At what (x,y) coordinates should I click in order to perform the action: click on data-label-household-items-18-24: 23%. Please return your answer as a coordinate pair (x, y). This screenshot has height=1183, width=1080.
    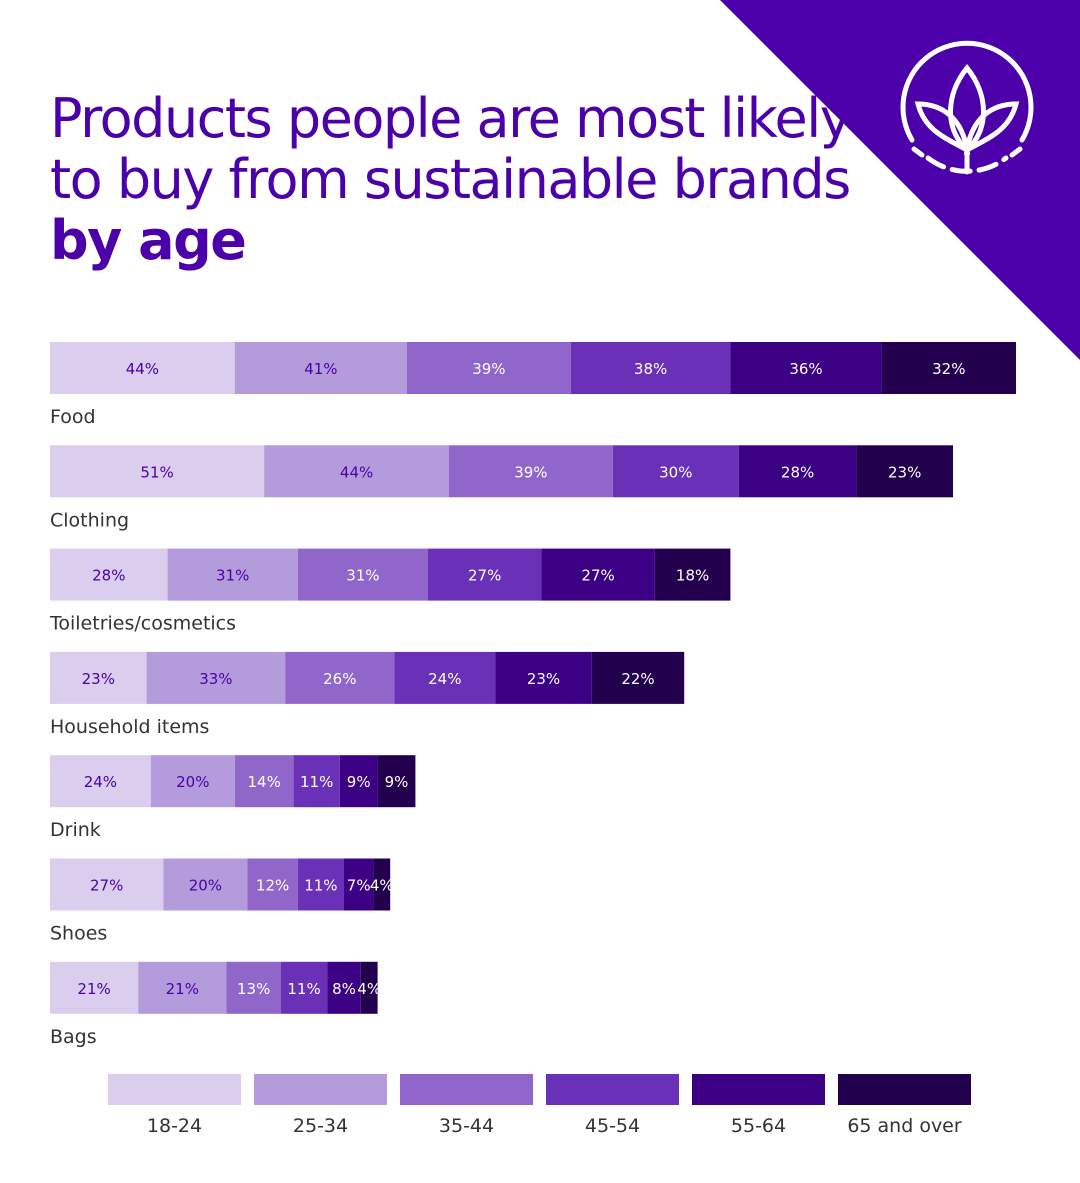
    Looking at the image, I should click on (98, 679).